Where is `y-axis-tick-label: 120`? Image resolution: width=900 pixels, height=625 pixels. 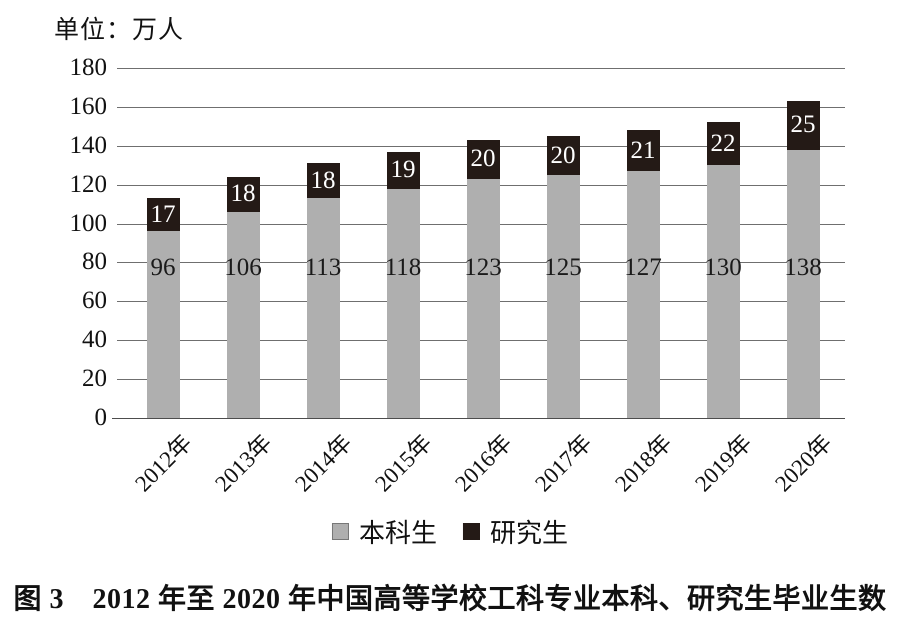 y-axis-tick-label: 120 is located at coordinates (88, 184).